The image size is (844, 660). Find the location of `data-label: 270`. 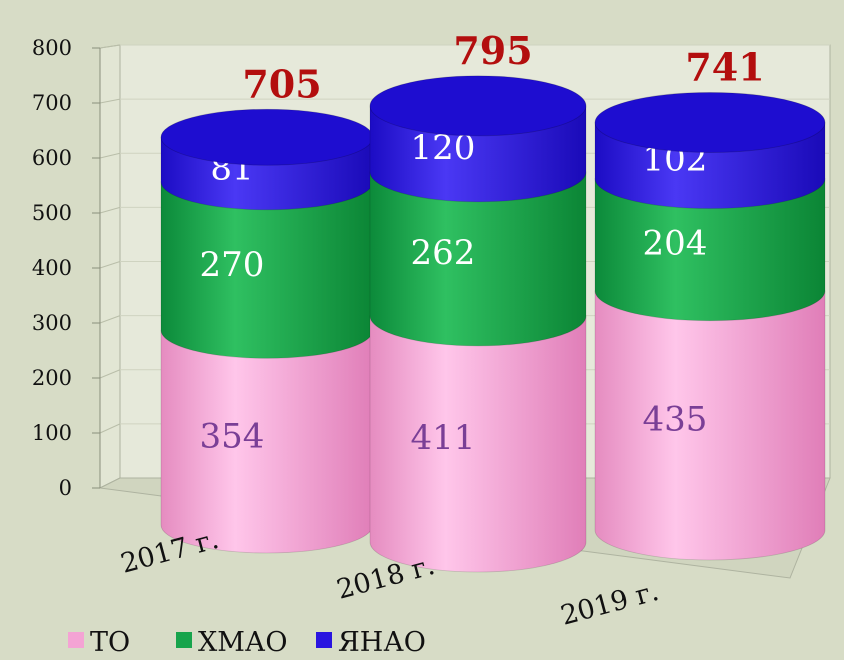

data-label: 270 is located at coordinates (232, 265).